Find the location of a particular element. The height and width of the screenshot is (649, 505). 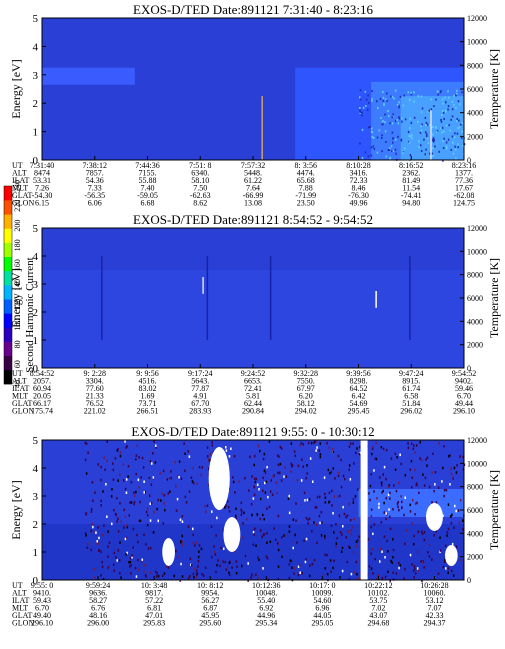

table-cell: 60.94 is located at coordinates (42, 388).